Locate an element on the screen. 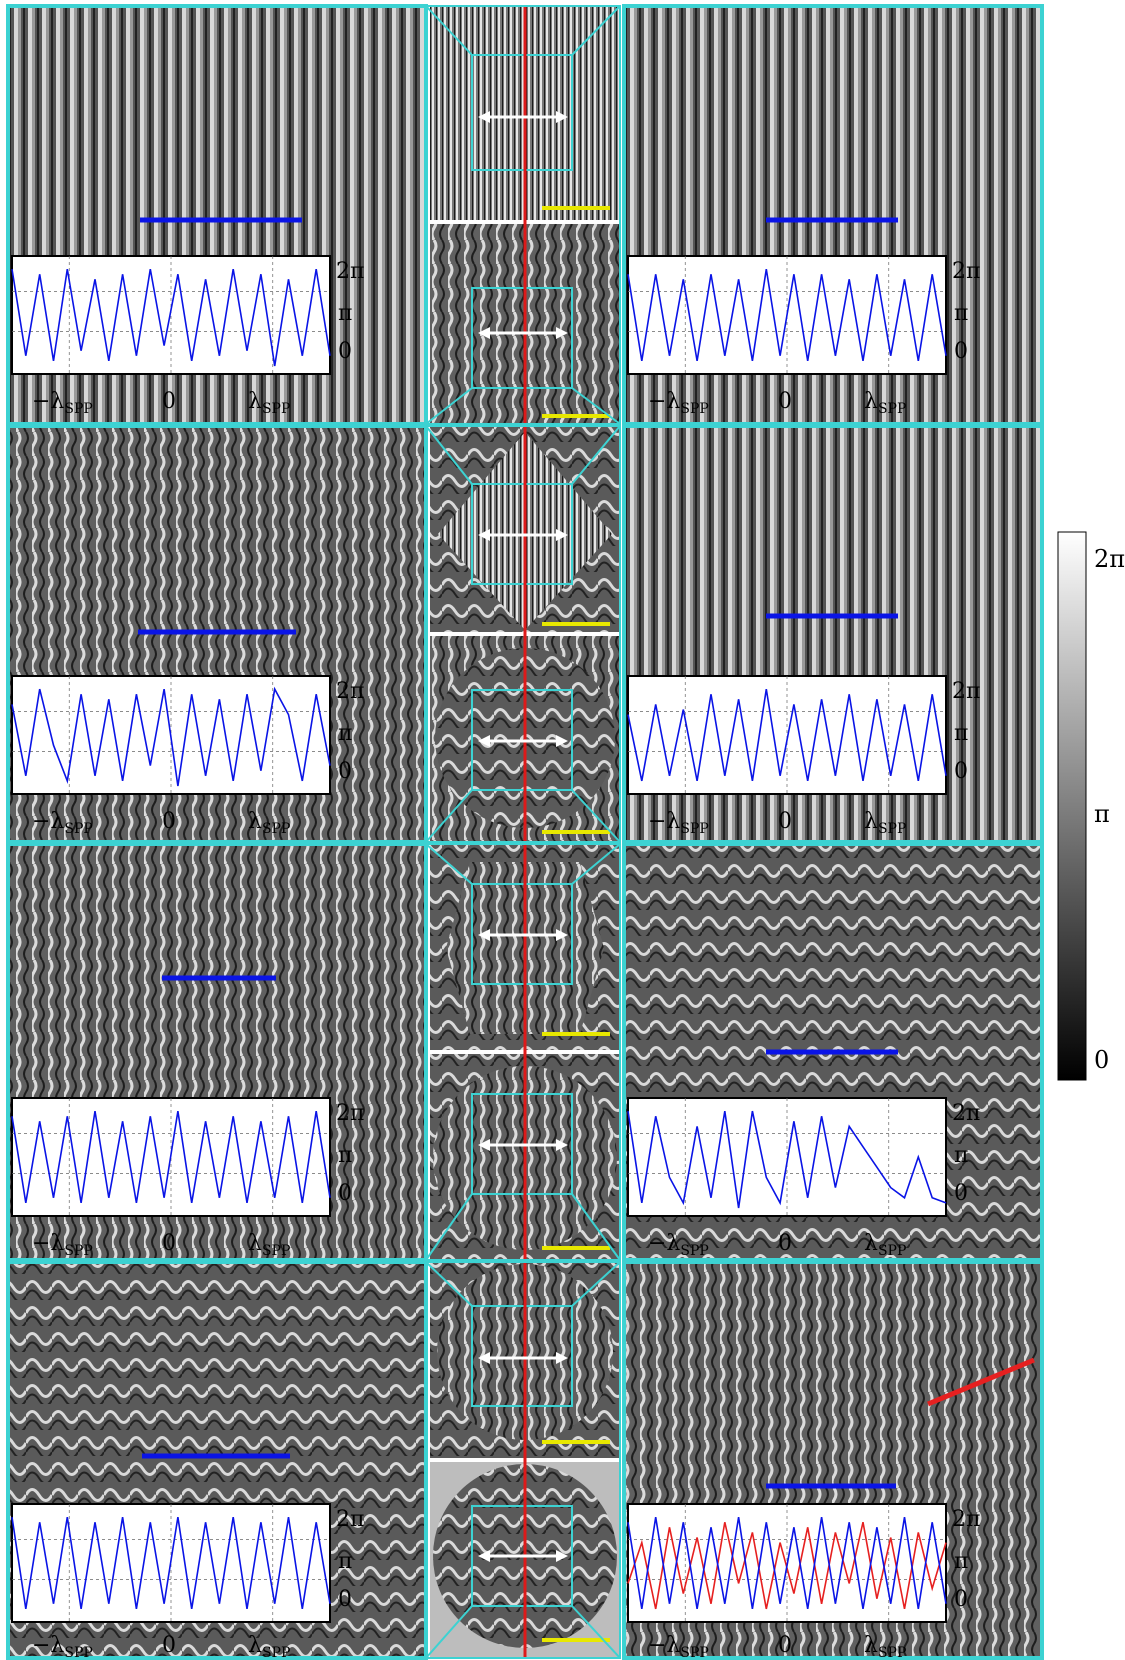  red-cut-line is located at coordinates (981, 1382).